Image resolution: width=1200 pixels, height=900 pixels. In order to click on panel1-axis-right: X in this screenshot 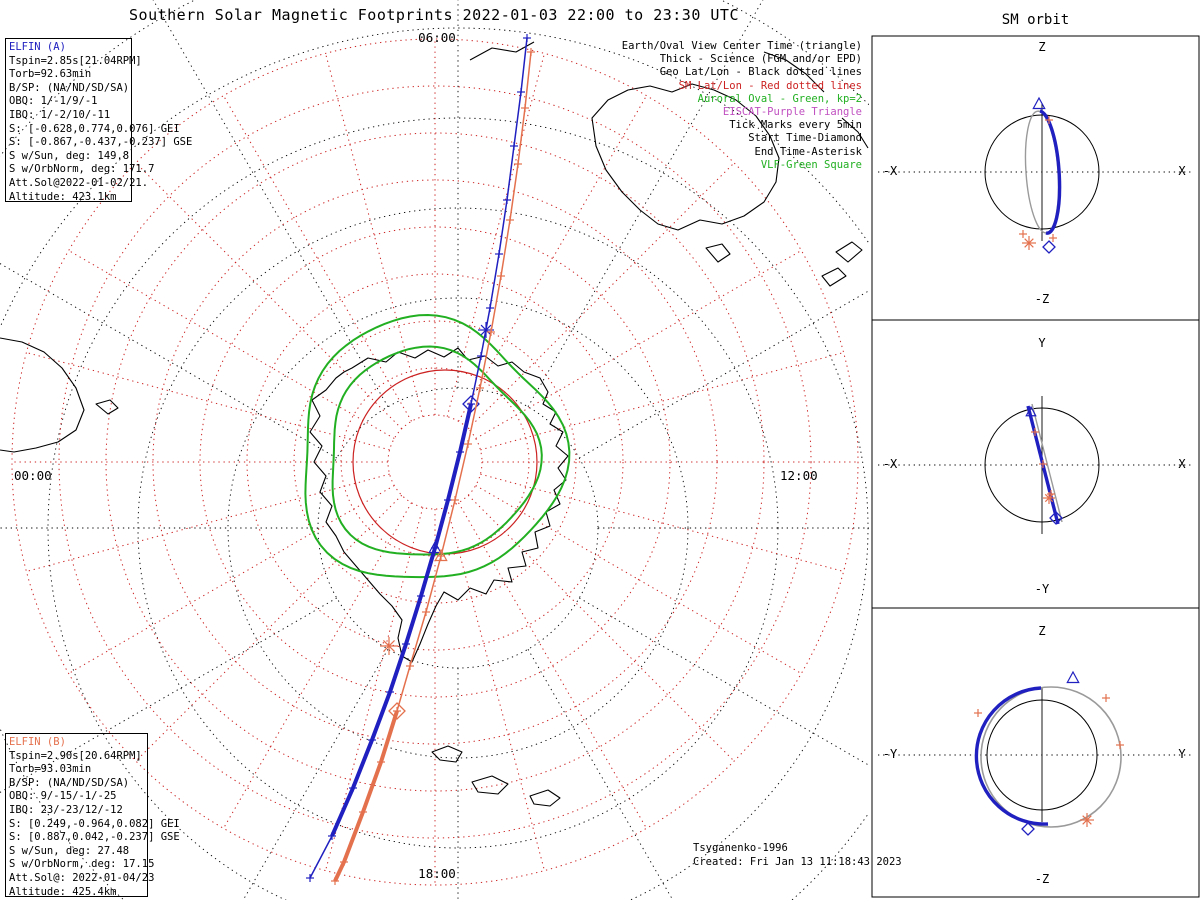, I will do `click(1182, 171)`.